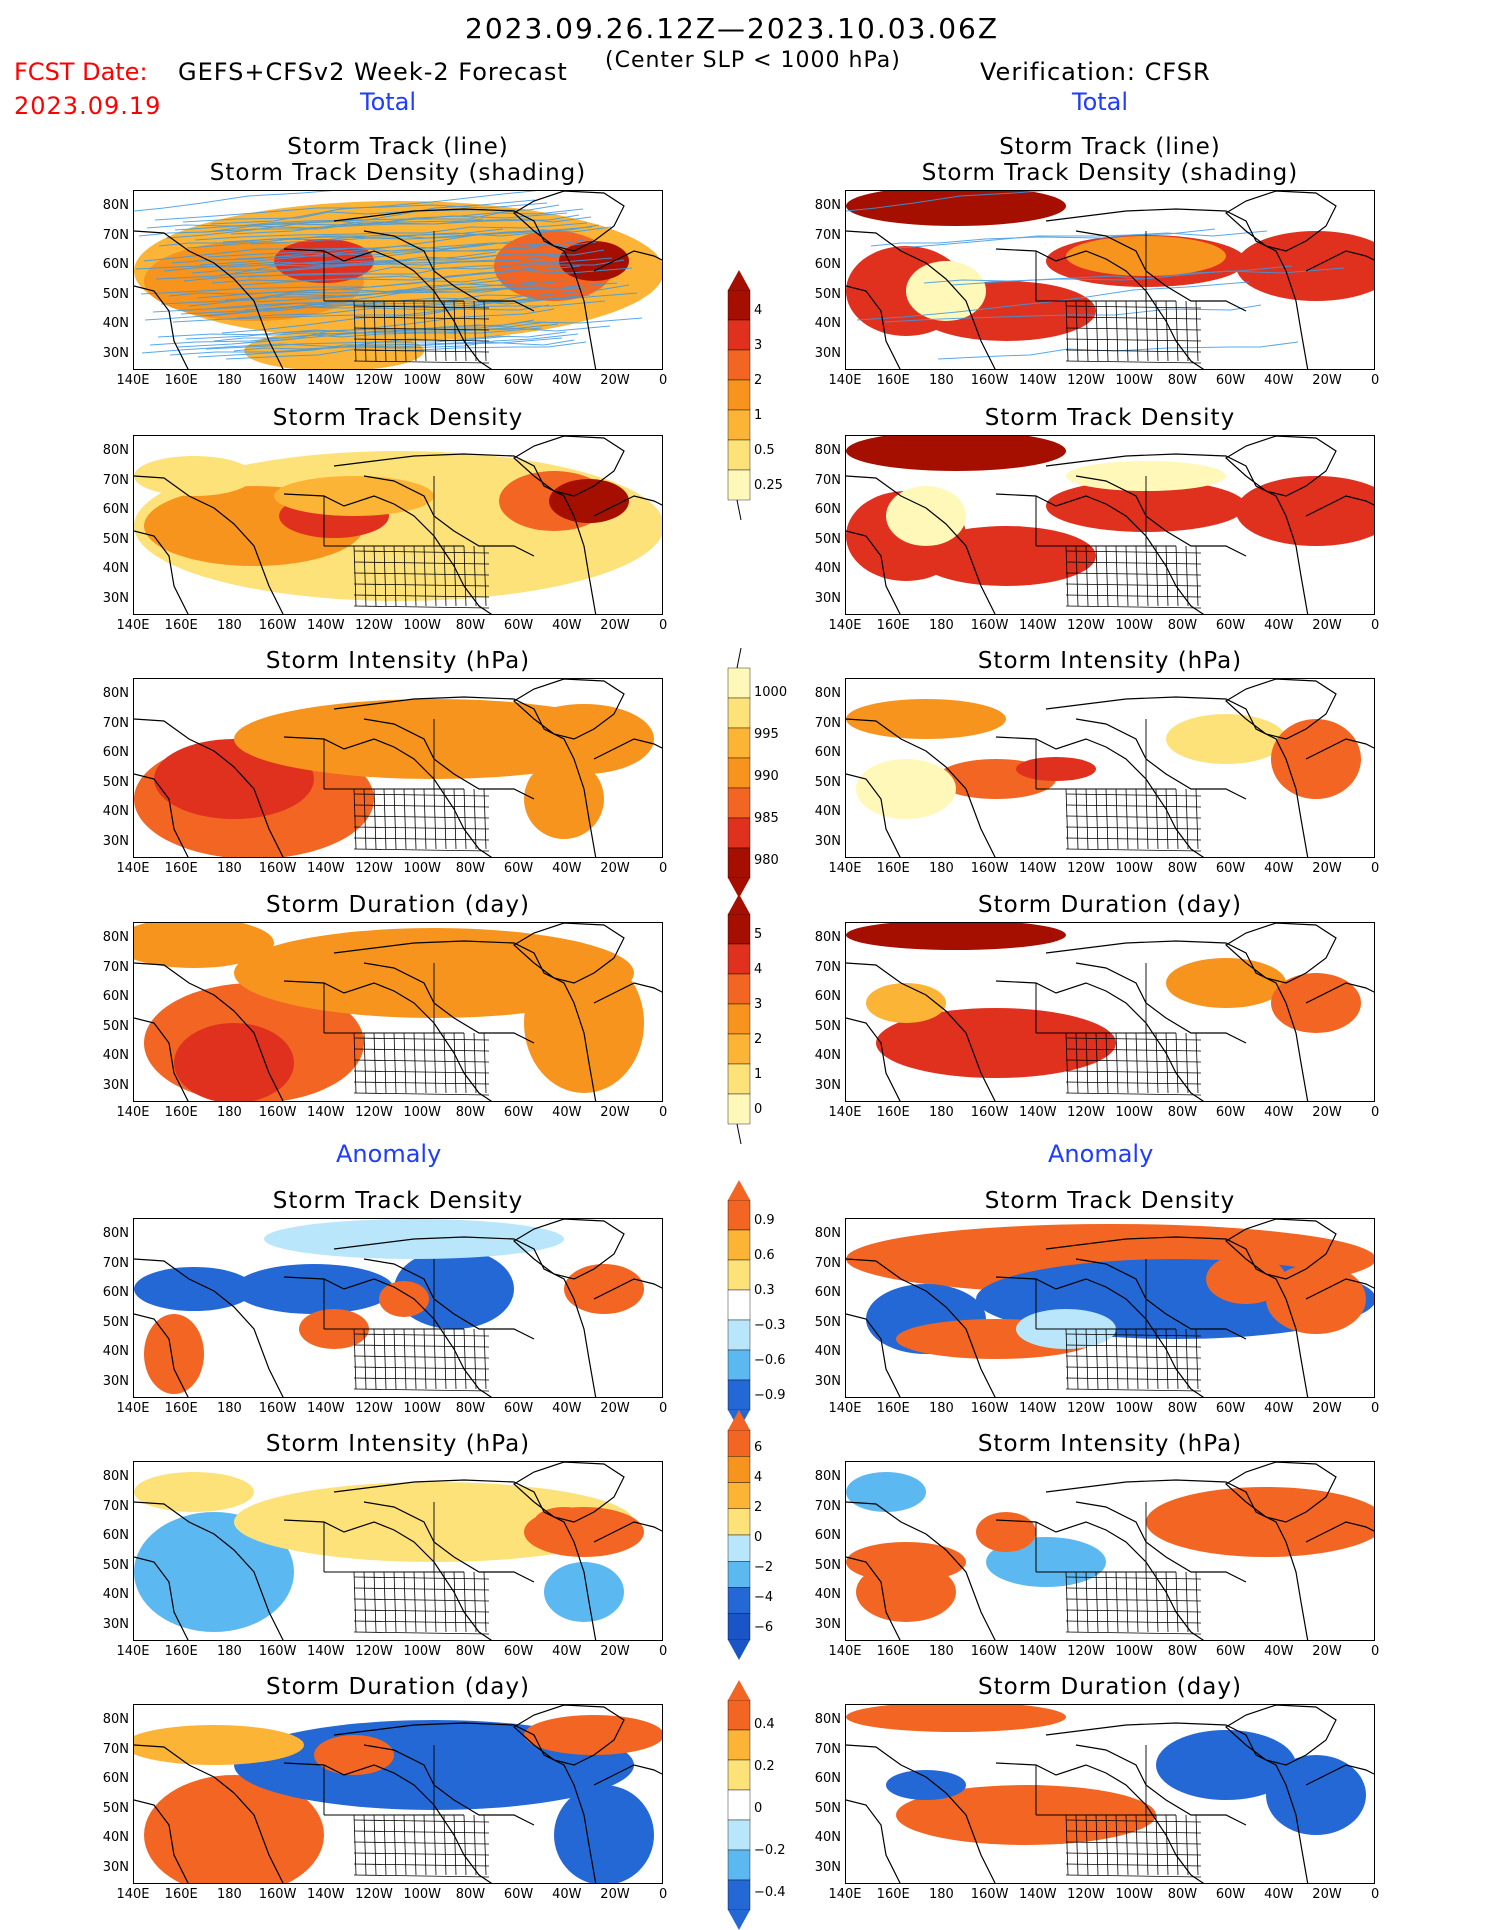 The image size is (1487, 1930). Describe the element at coordinates (764, 1567) in the screenshot. I see `colorbar-tick-label: −2` at that location.